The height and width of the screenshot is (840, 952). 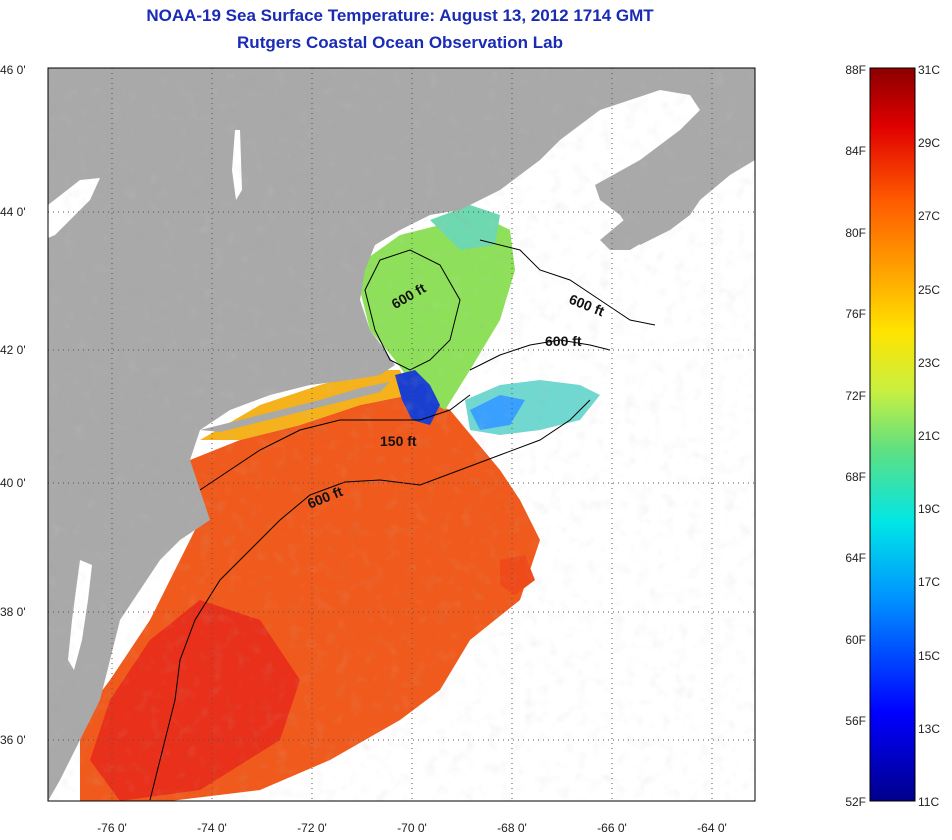 I want to click on f-label: 88F, so click(x=855, y=70).